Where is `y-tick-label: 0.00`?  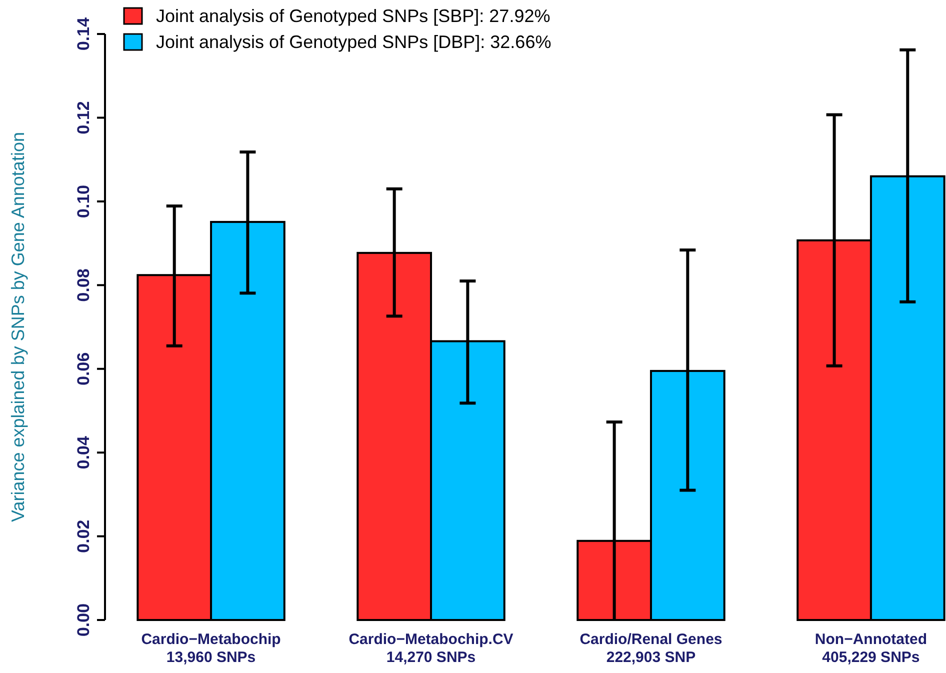
y-tick-label: 0.00 is located at coordinates (83, 620).